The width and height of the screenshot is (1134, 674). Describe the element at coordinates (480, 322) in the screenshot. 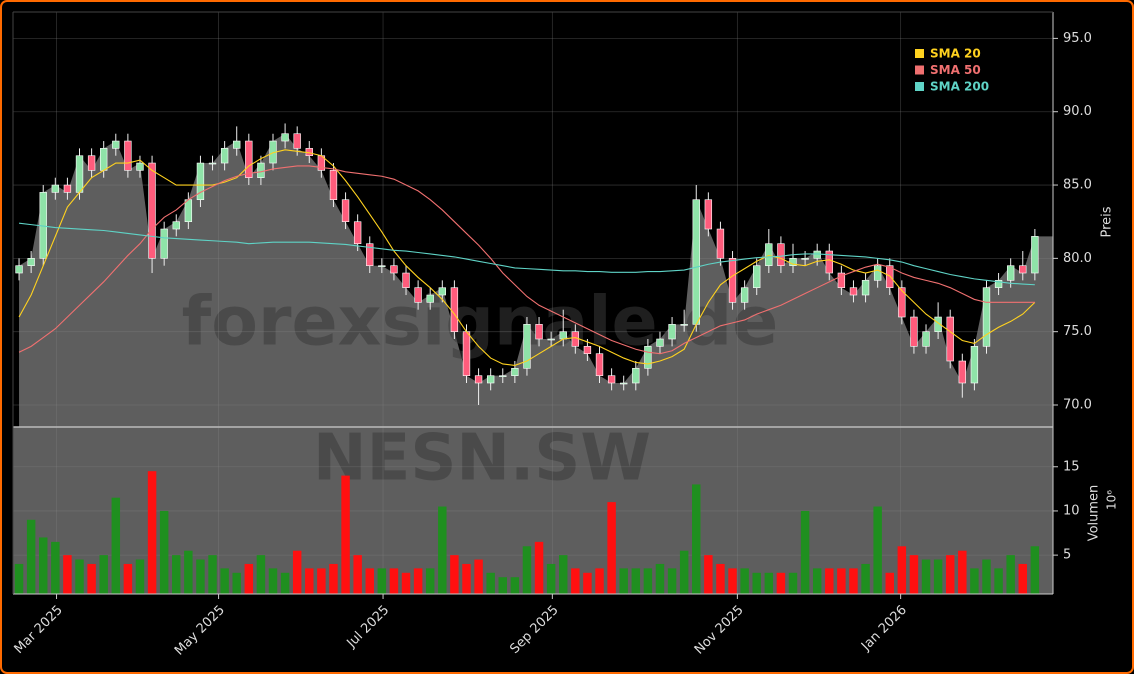

I see `watermark: forexsignale.de` at that location.